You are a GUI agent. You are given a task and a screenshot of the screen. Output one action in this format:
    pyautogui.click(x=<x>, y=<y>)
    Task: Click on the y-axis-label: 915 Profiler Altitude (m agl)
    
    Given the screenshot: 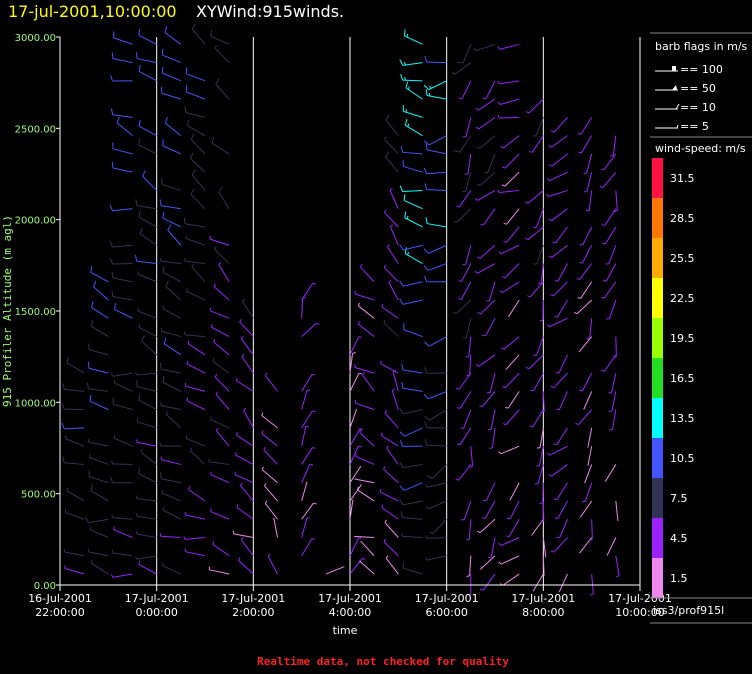 What is the action you would take?
    pyautogui.click(x=7, y=311)
    